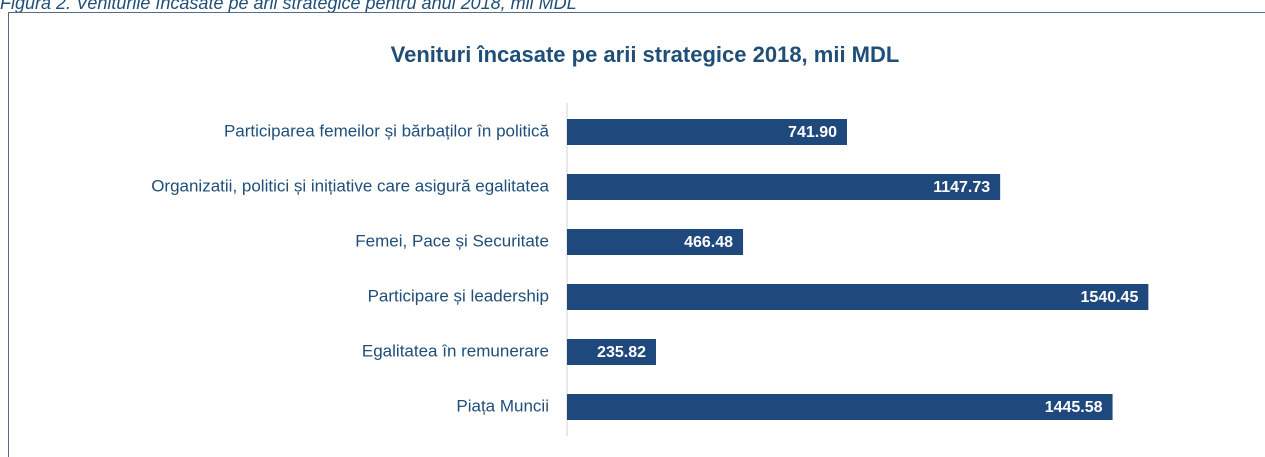  I want to click on value-label: 466.48, so click(708, 242).